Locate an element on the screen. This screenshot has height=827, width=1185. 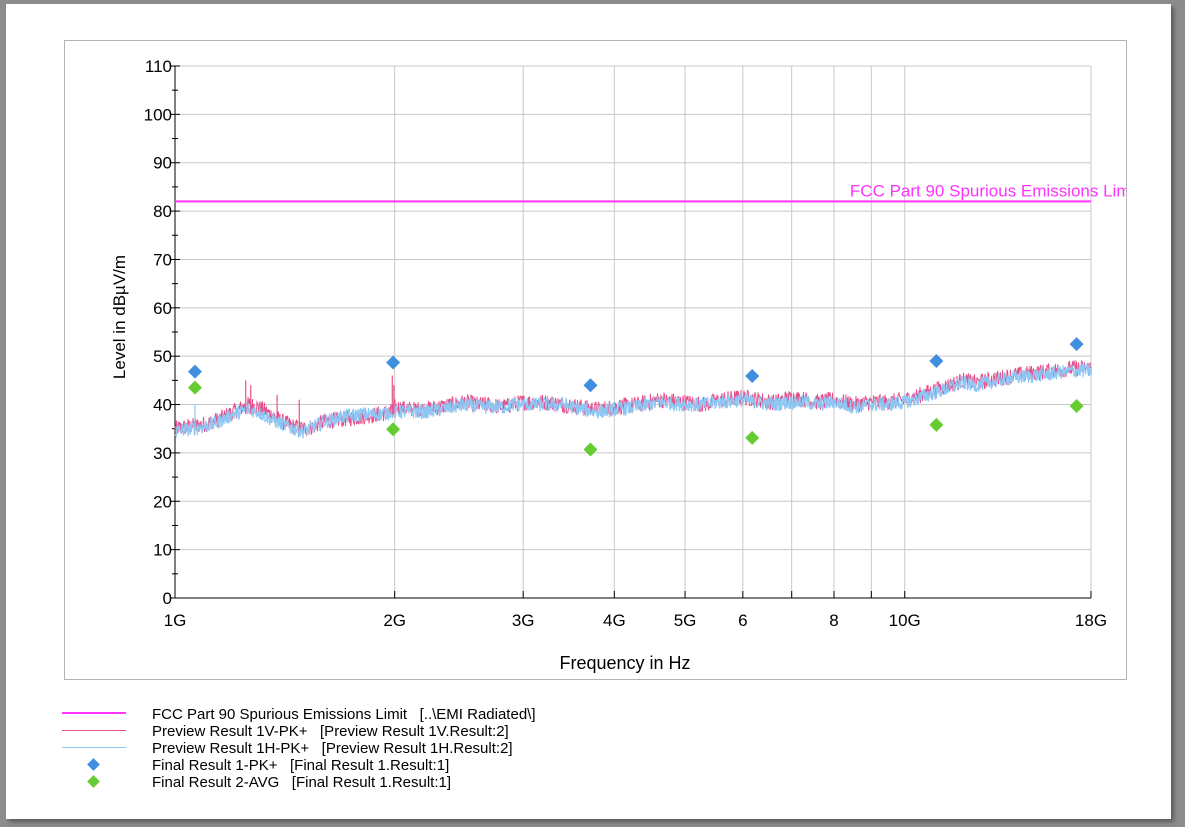
y-tick-label: 10 is located at coordinates (162, 550).